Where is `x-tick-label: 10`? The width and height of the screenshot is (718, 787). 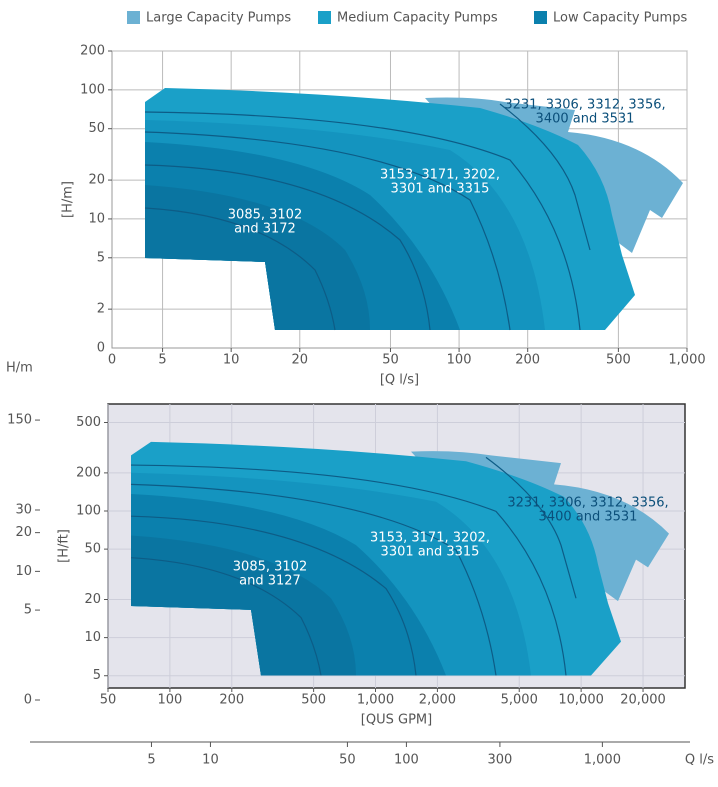
x-tick-label: 10 is located at coordinates (231, 360).